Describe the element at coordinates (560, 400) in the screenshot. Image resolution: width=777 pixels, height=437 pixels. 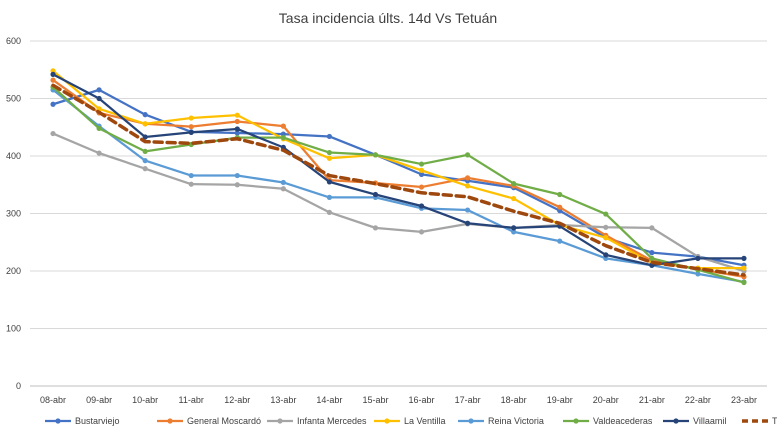
I see `x-tick-label: 19-abr` at that location.